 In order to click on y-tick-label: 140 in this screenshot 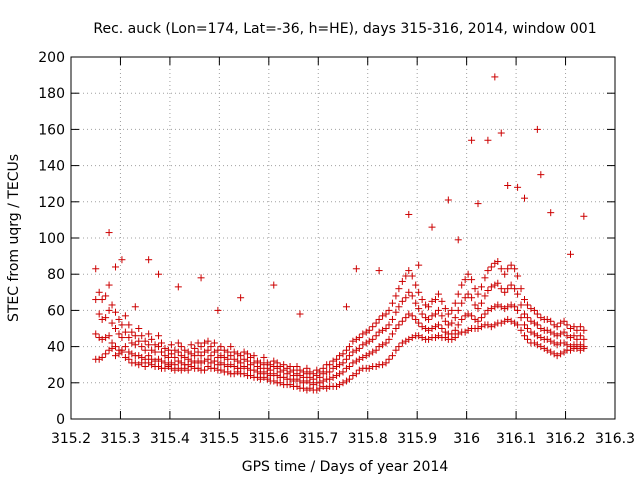, I will do `click(51, 167)`.